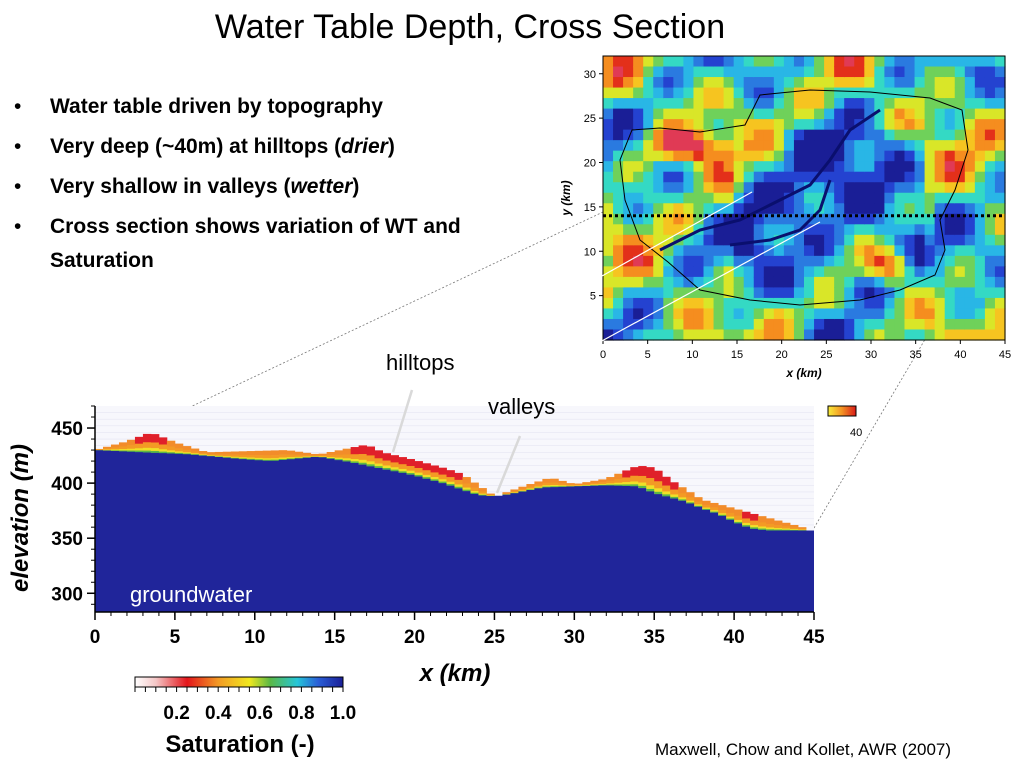 The image size is (1024, 768). I want to click on colorbar-tick-label: 0.8, so click(301, 713).